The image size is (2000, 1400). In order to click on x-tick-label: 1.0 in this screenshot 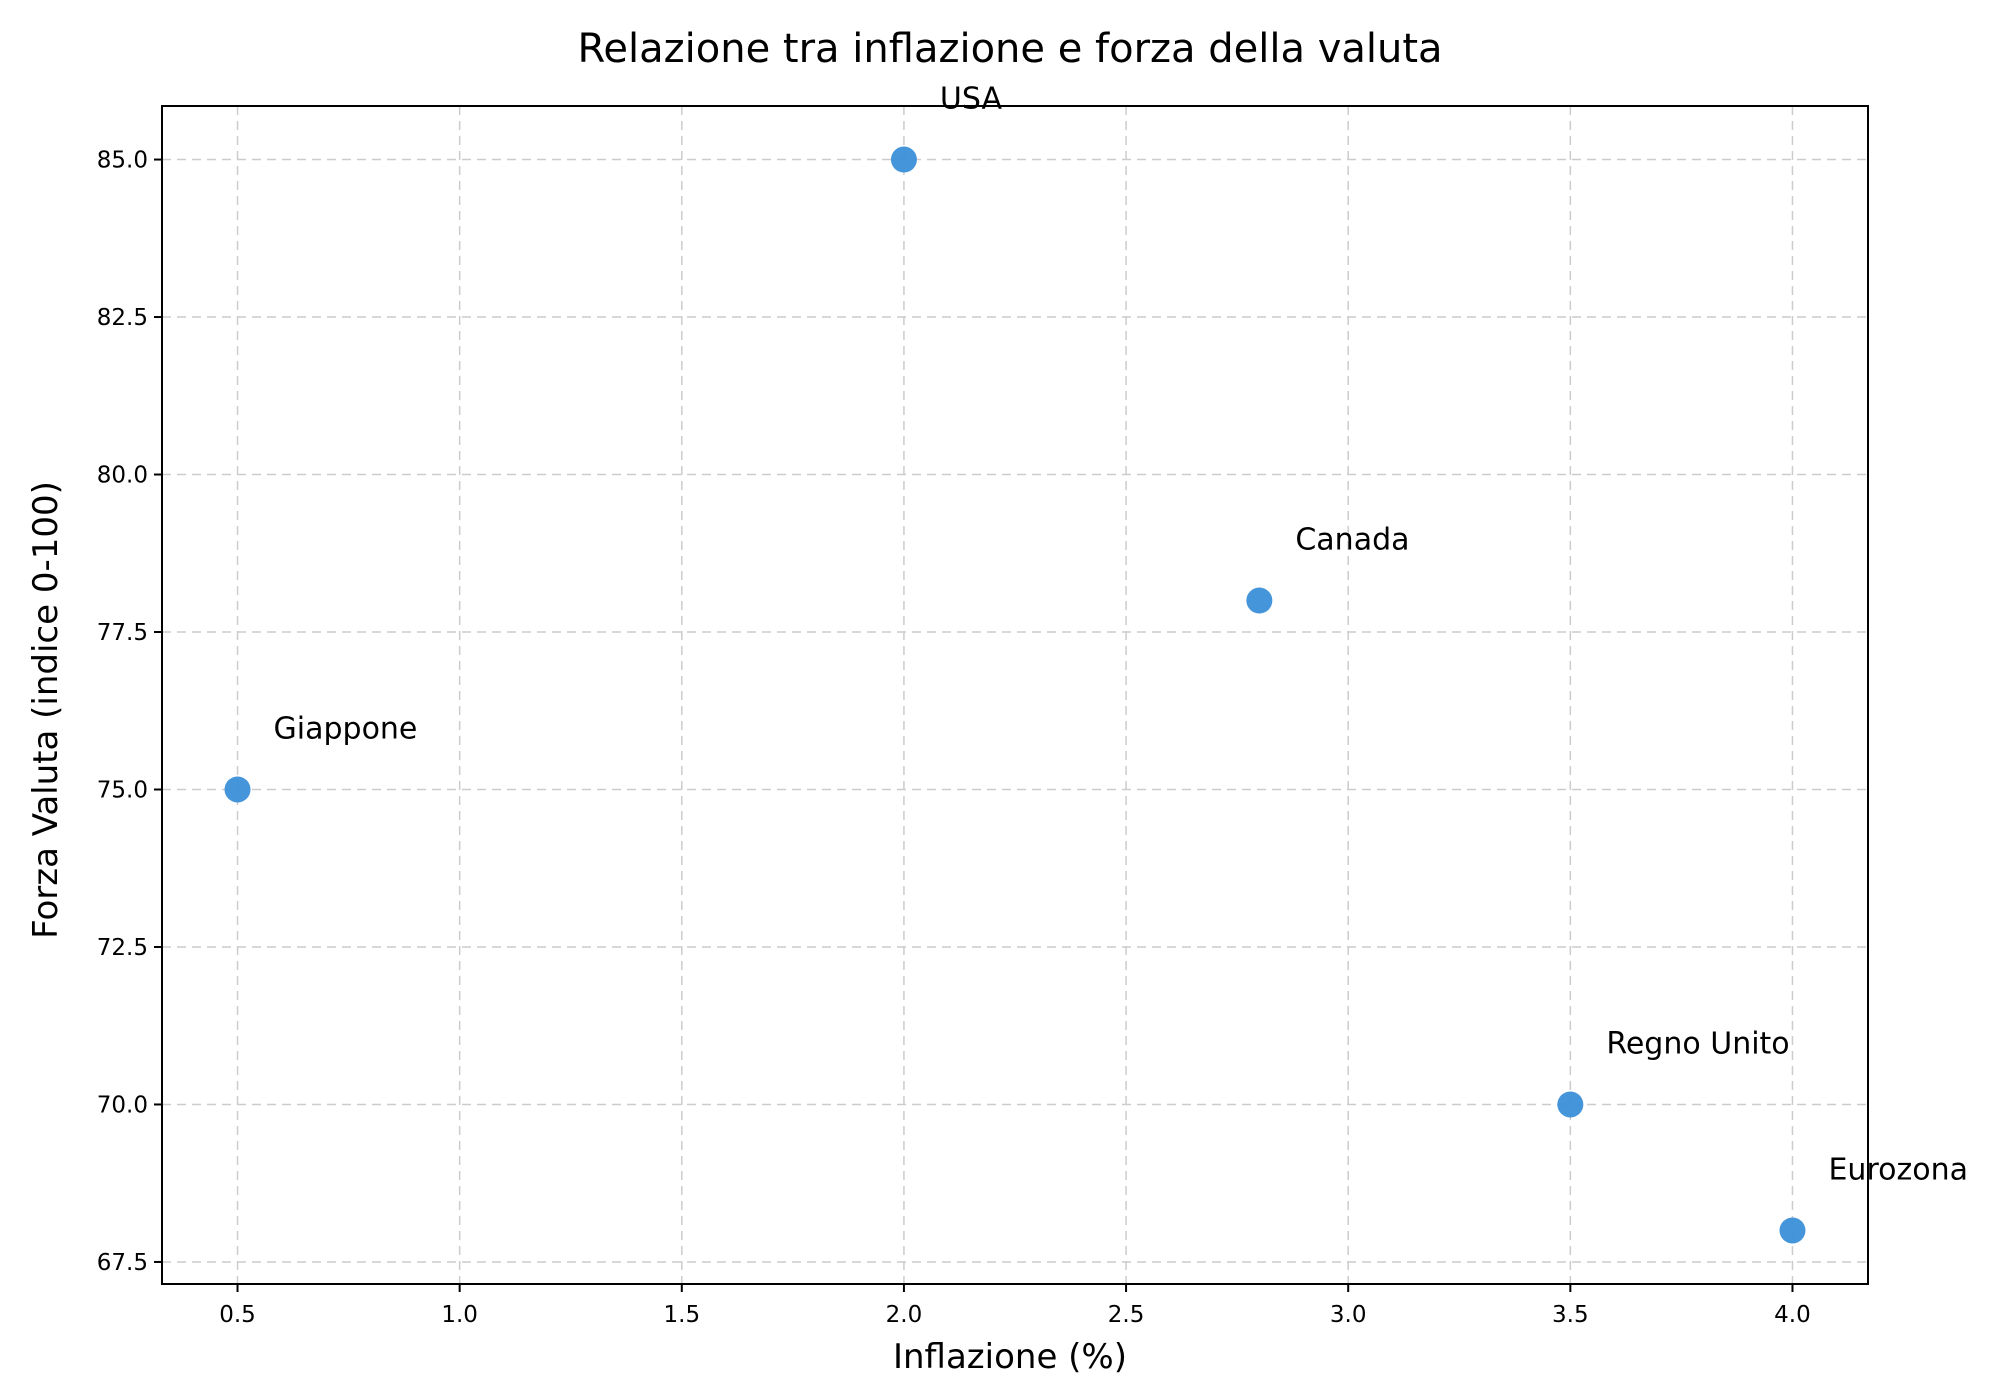, I will do `click(459, 1315)`.